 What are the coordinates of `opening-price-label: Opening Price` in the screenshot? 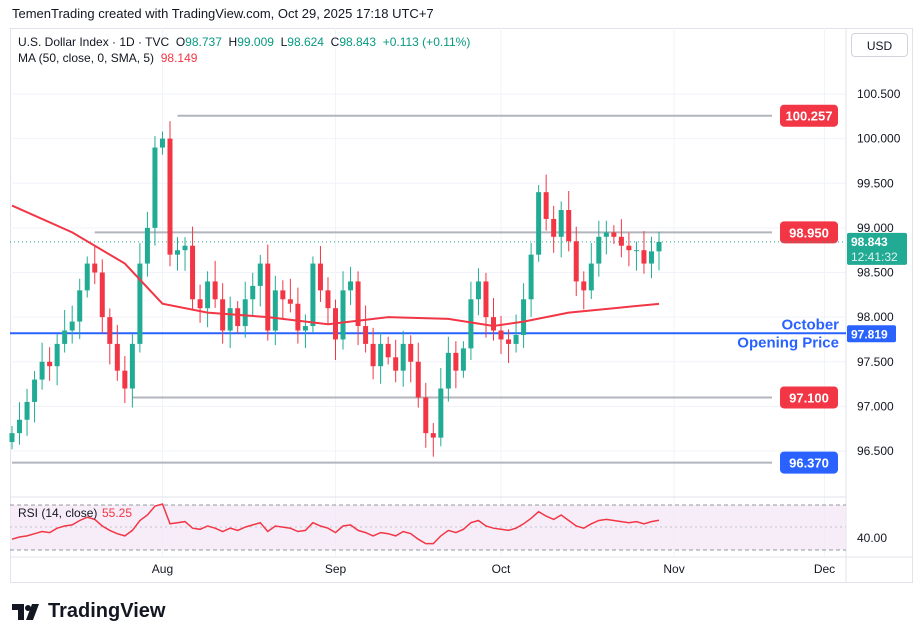 It's located at (788, 342).